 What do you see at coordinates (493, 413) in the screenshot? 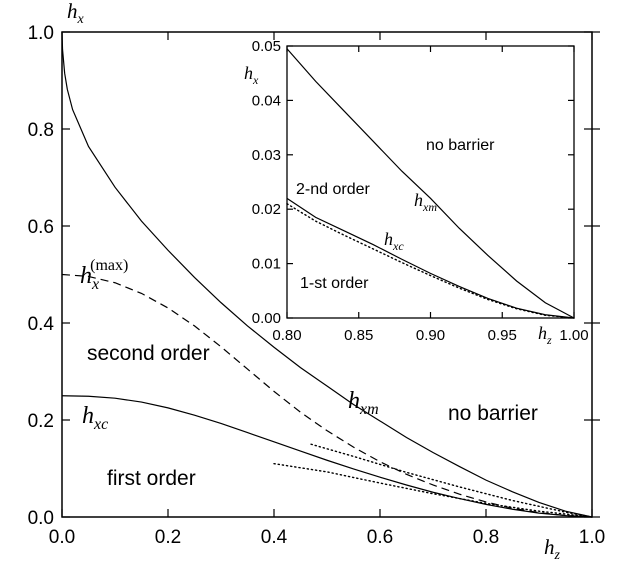
I see `main-label-no-barrier: no barrier` at bounding box center [493, 413].